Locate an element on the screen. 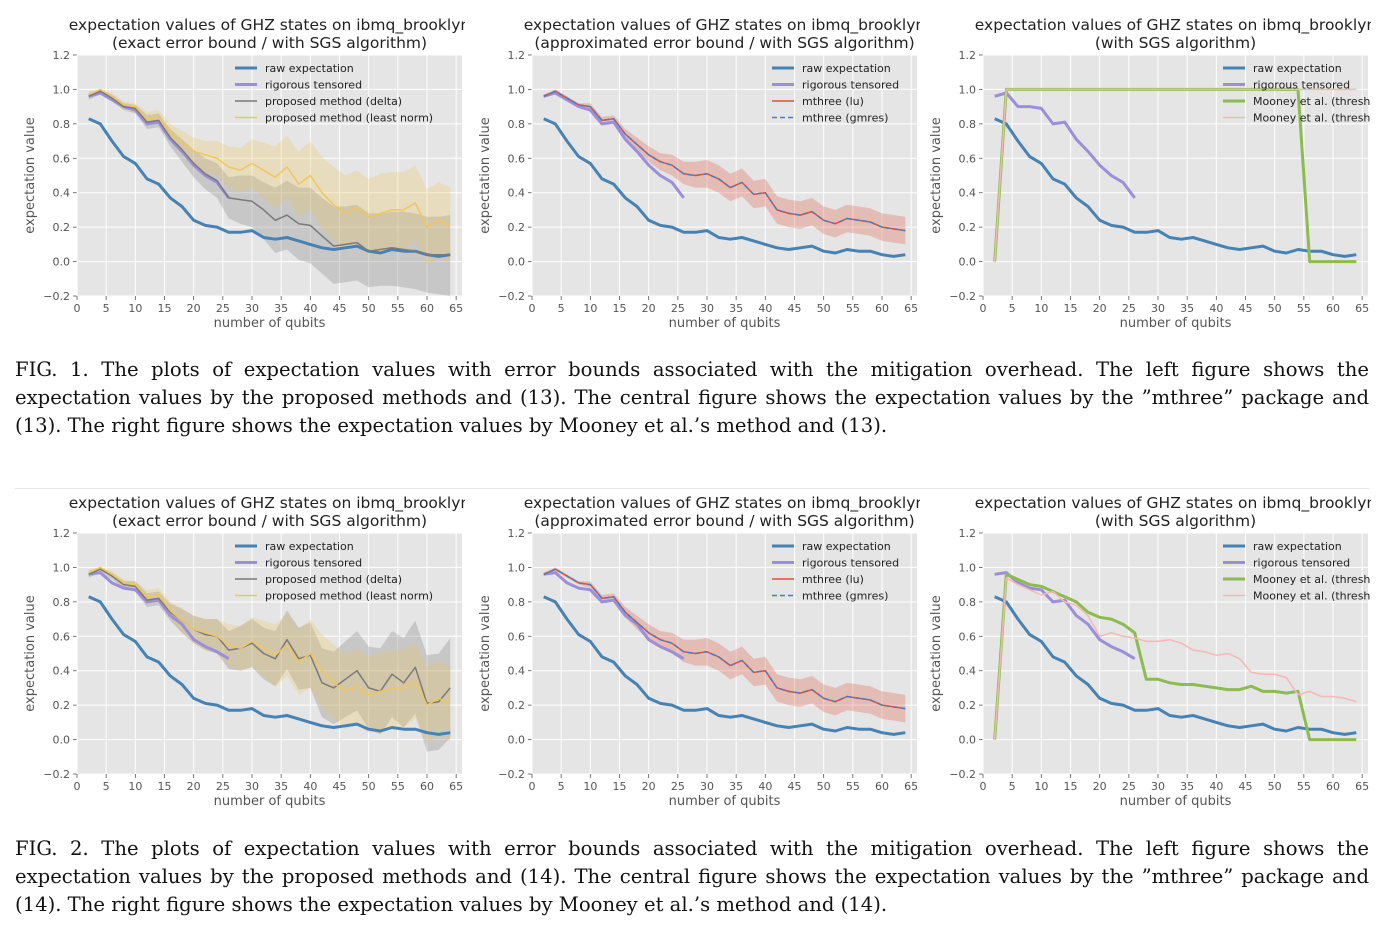  x-tick-label: 55 is located at coordinates (853, 786).